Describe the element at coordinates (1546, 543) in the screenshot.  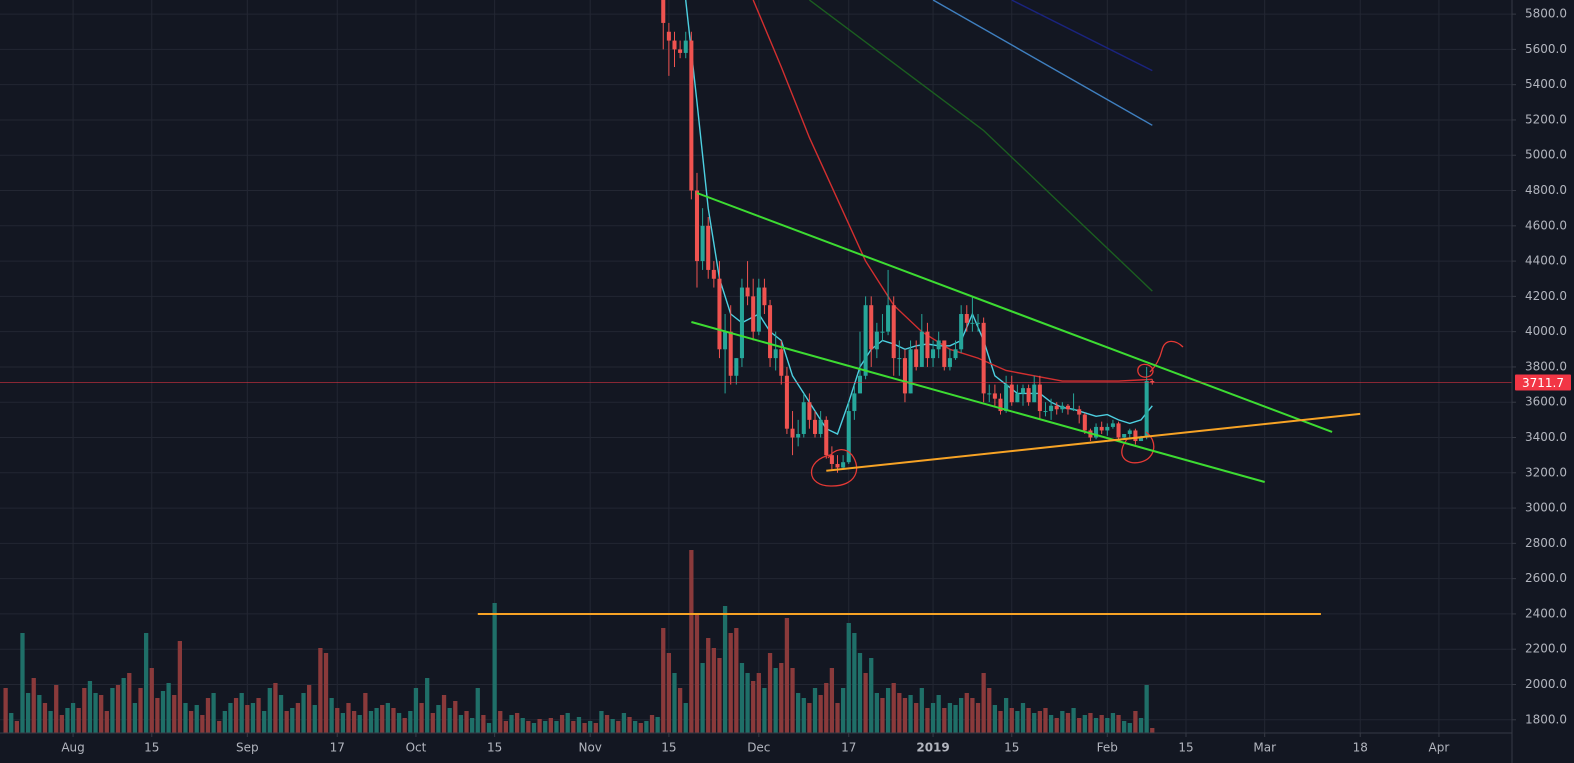
I see `y-tick-label: 2800.0` at that location.